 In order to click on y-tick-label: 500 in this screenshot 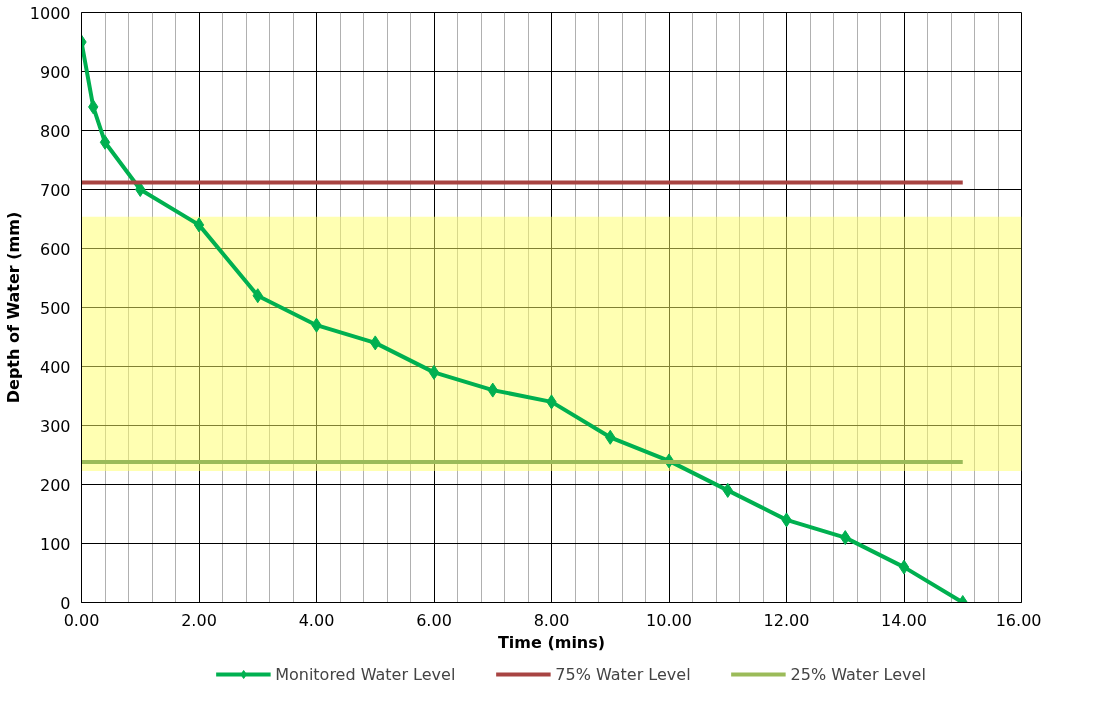, I will do `click(55, 308)`.